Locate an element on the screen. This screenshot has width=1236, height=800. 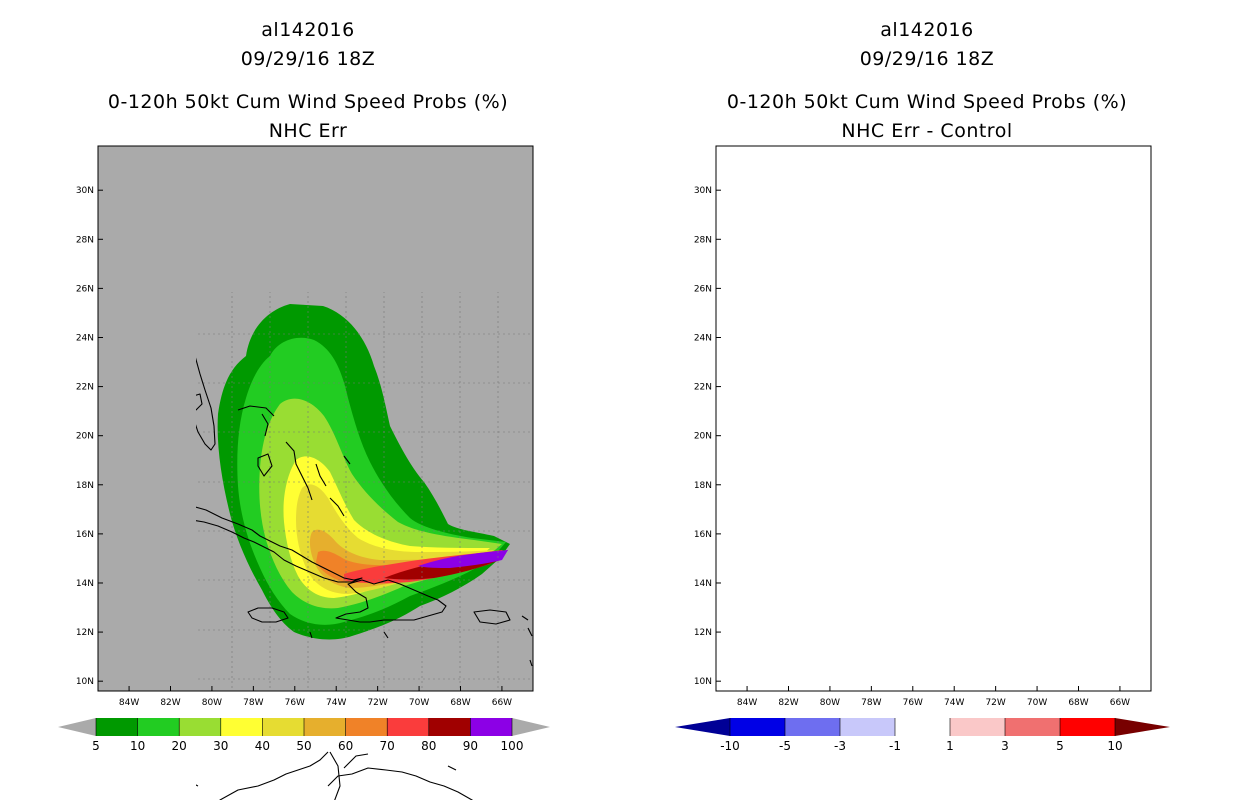
left-colorbar: 5 10 20 30 40 50 60 70 80 90 100 is located at coordinates (304, 735).